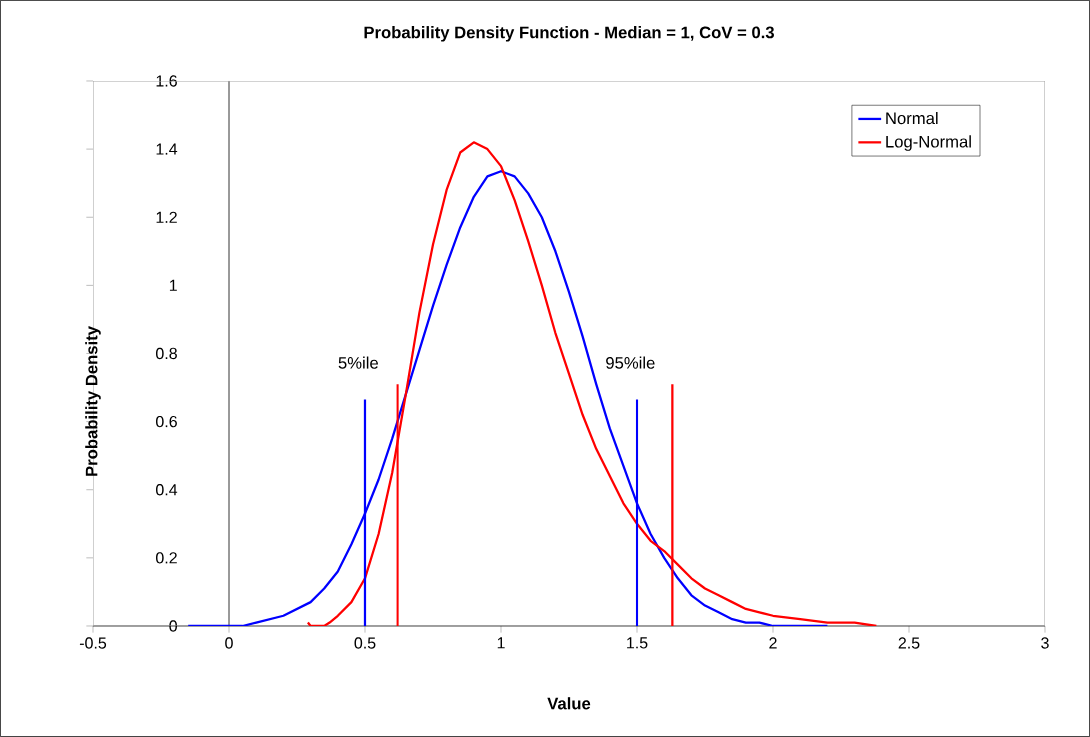 The width and height of the screenshot is (1090, 737). What do you see at coordinates (166, 558) in the screenshot?
I see `y-tick-label: 0.2` at bounding box center [166, 558].